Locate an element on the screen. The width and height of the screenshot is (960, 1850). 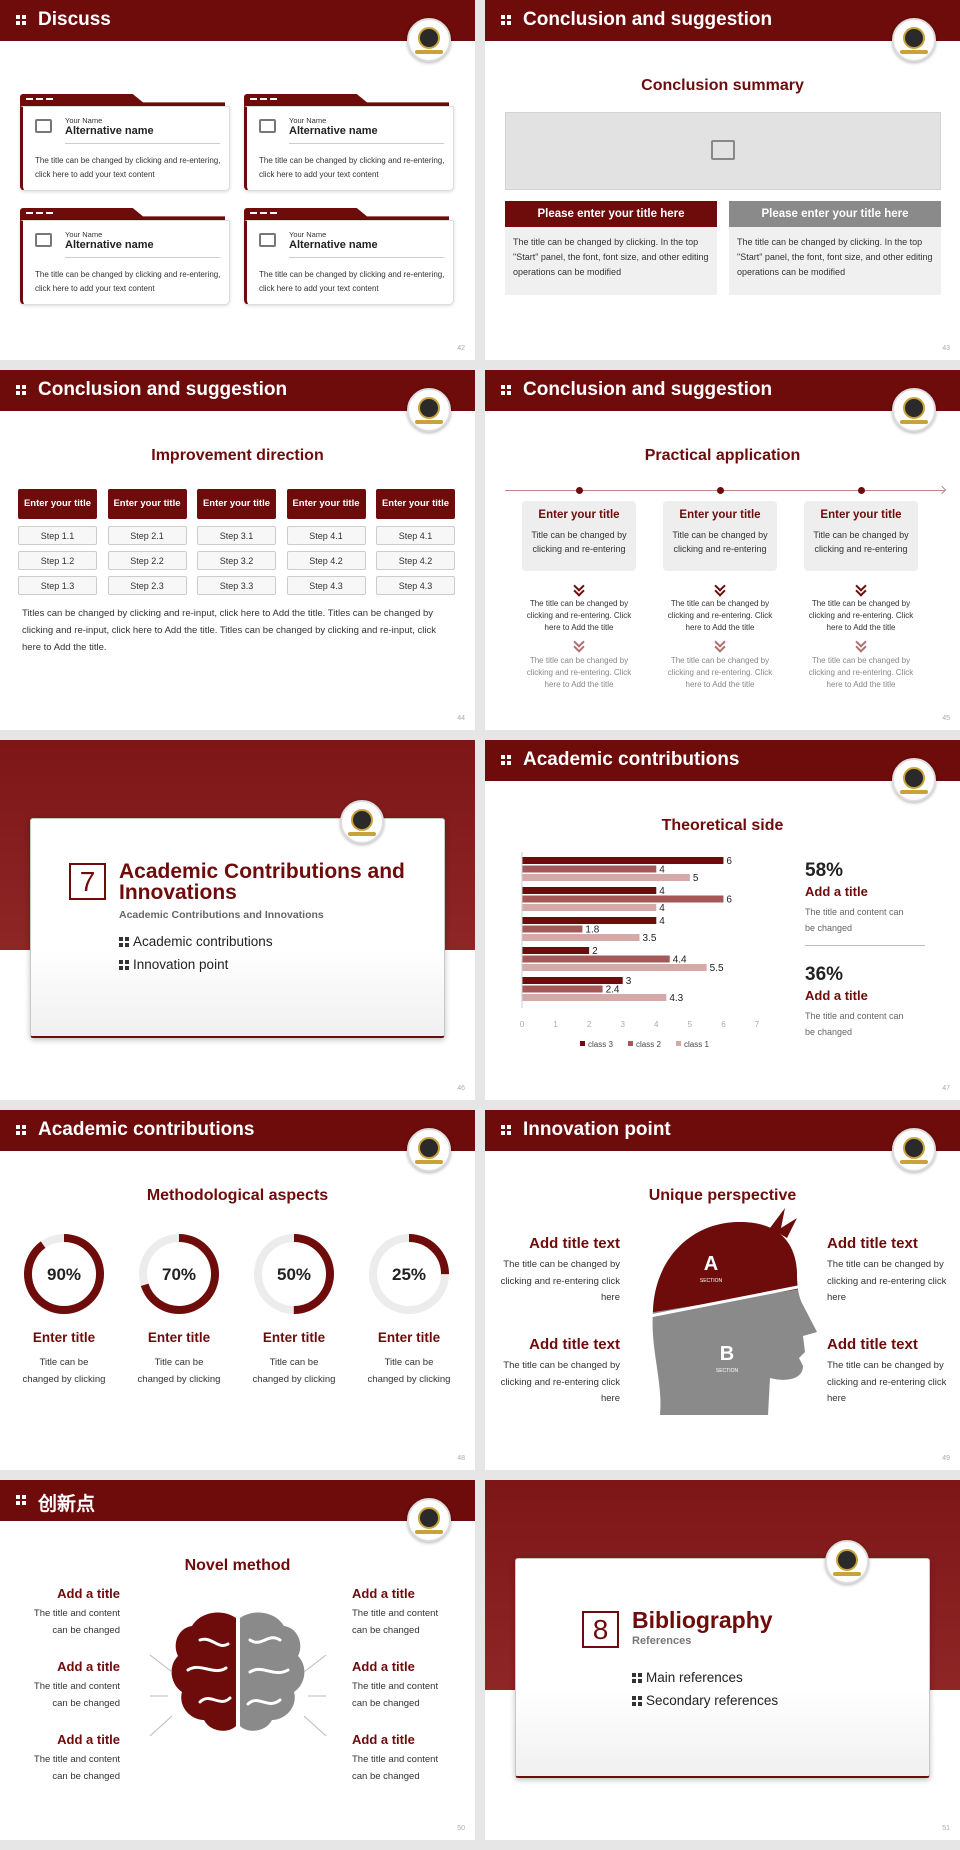
data-label: 6 is located at coordinates (729, 900).